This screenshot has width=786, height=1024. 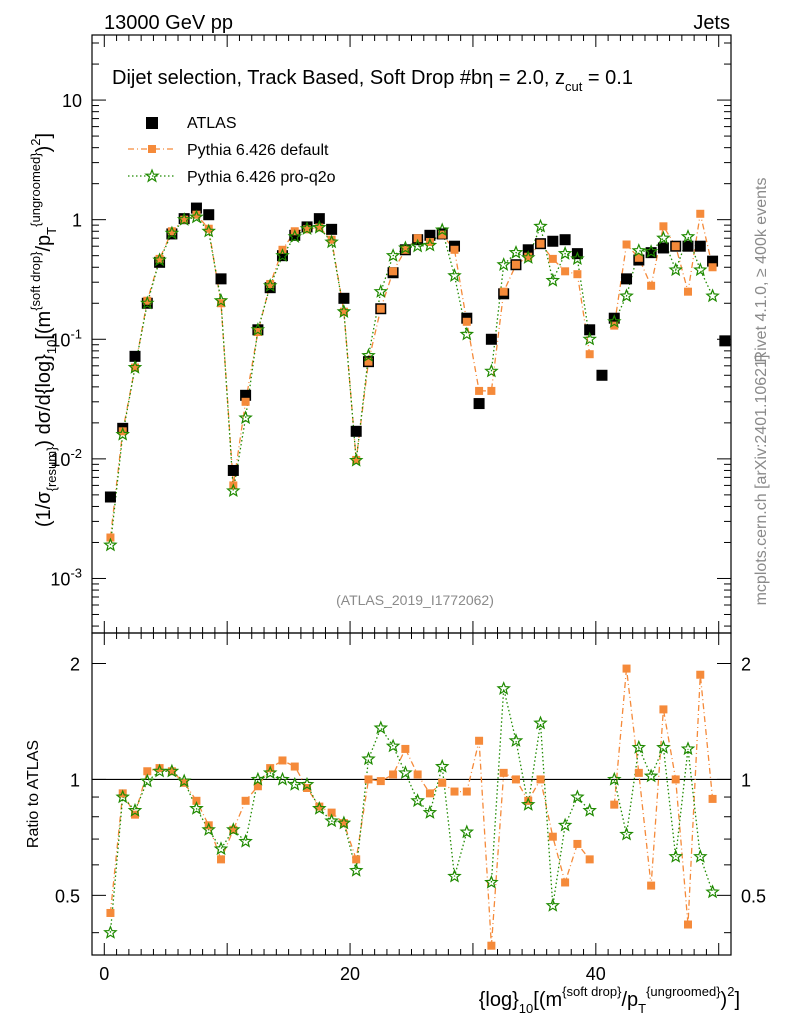 What do you see at coordinates (228, 150) in the screenshot?
I see `legend-item-pythia-default: Pythia 6.426 default` at bounding box center [228, 150].